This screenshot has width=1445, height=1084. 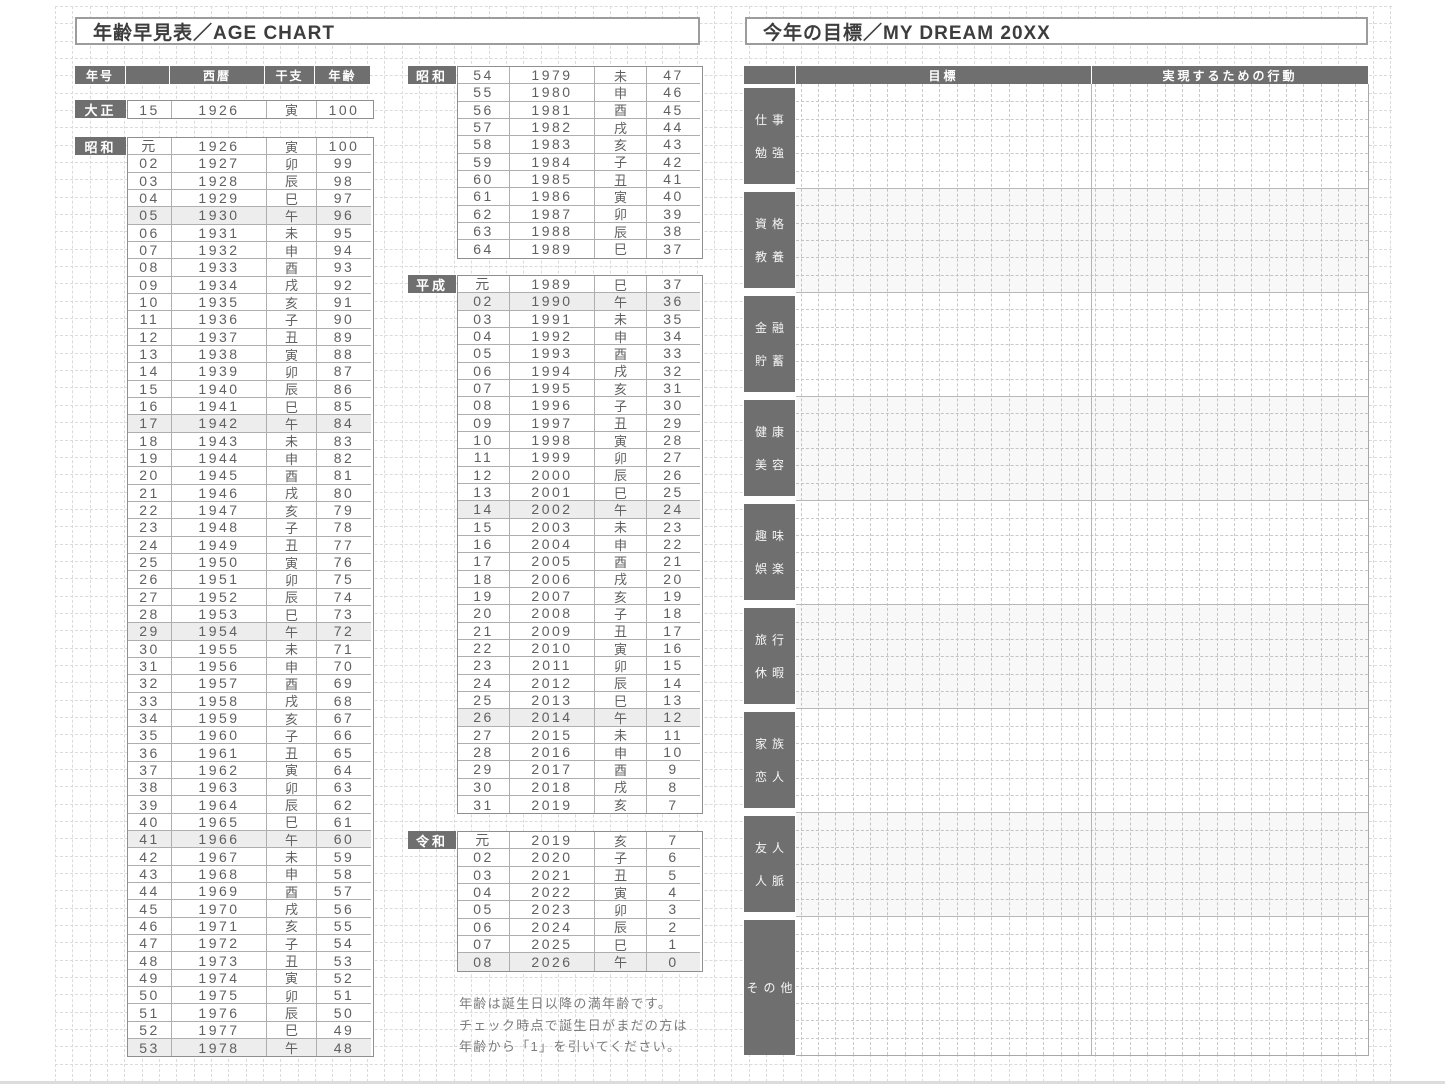 I want to click on era-label-heisei: 平成, so click(x=432, y=284).